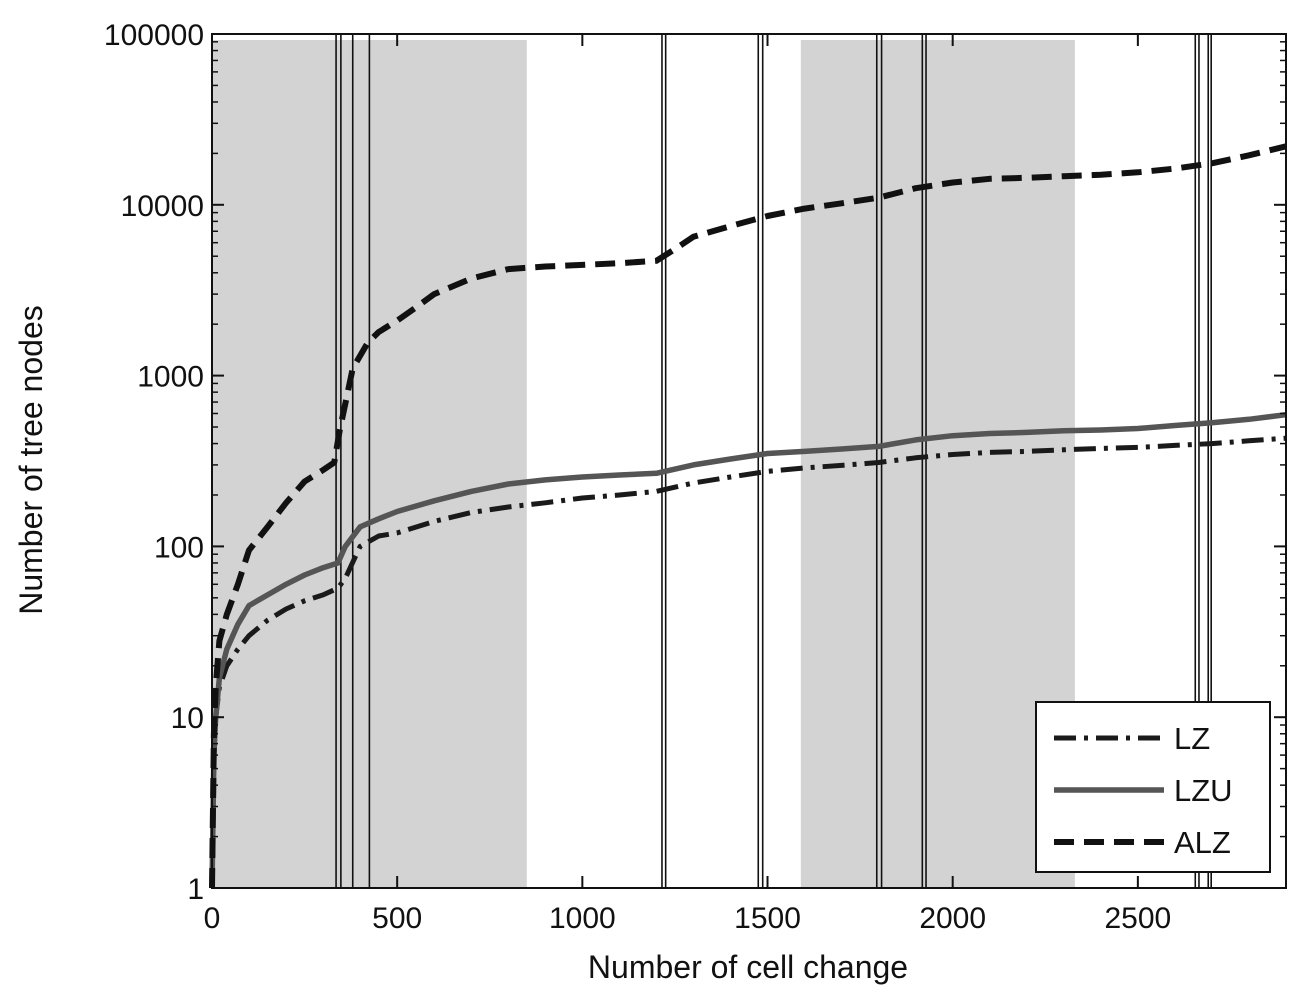  What do you see at coordinates (162, 206) in the screenshot?
I see `y-tick-label-4: 10000` at bounding box center [162, 206].